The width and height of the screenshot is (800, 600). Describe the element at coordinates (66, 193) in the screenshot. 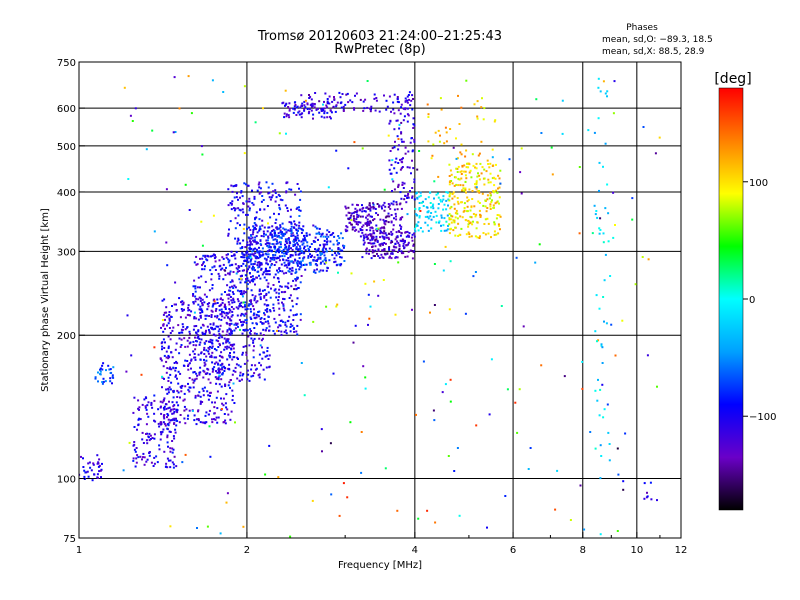

I see `y-tick-label: 400` at that location.